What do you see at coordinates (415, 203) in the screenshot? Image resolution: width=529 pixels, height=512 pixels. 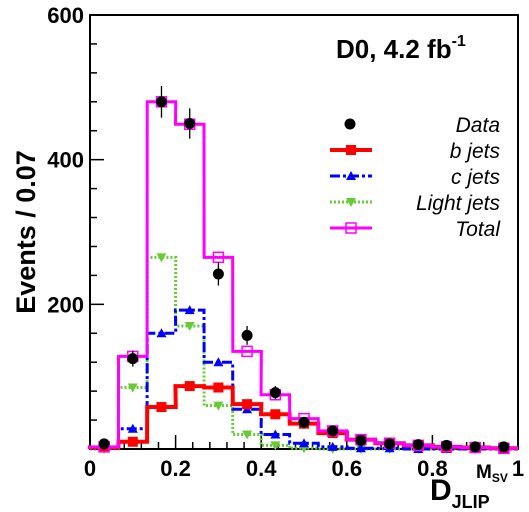 I see `legend-entry-light: Light jets` at bounding box center [415, 203].